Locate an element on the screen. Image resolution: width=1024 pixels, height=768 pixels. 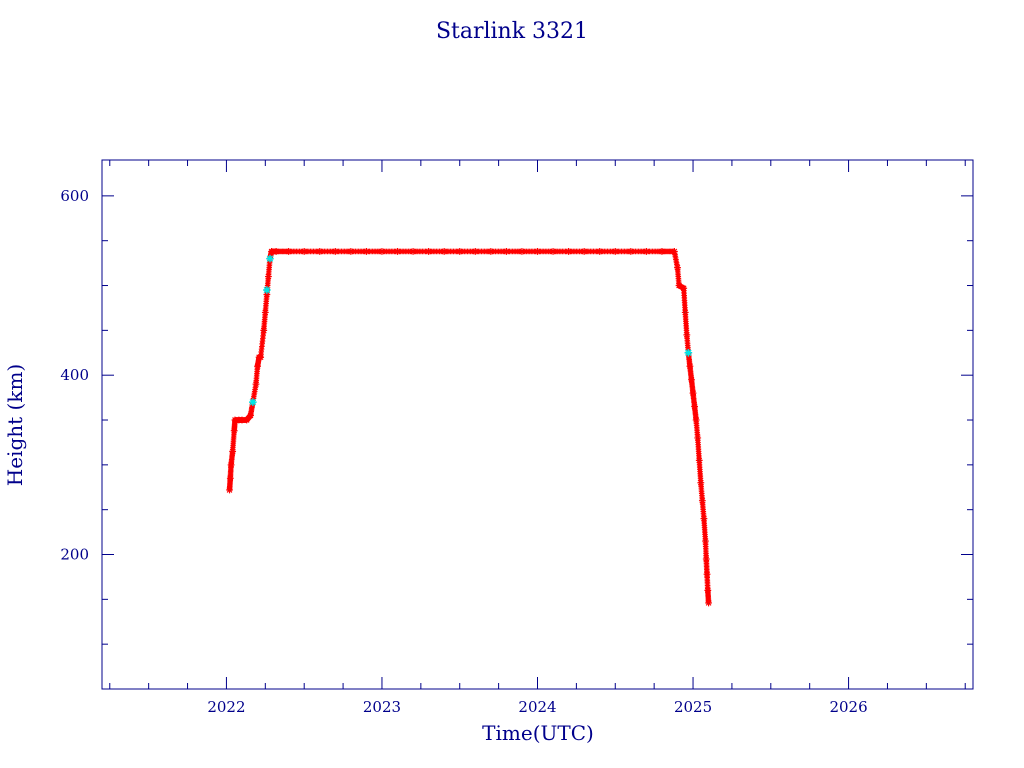
x-tick-label: 2022 is located at coordinates (226, 707).